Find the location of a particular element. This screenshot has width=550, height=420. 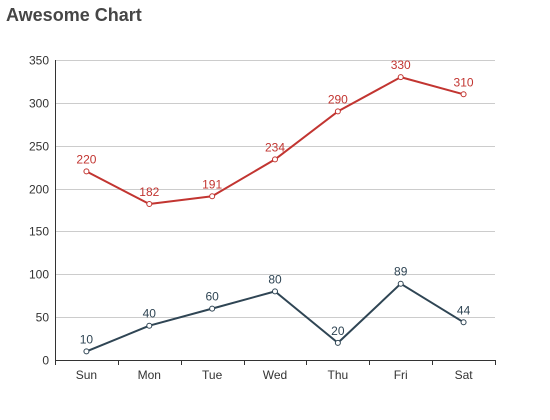

y-tick-label: 0 is located at coordinates (45, 361).